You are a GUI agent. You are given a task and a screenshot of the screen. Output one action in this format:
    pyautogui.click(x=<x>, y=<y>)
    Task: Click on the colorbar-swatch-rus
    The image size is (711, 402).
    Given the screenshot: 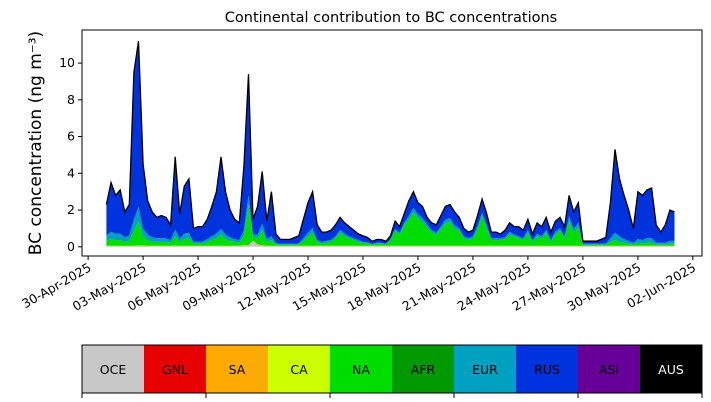 What is the action you would take?
    pyautogui.click(x=547, y=369)
    